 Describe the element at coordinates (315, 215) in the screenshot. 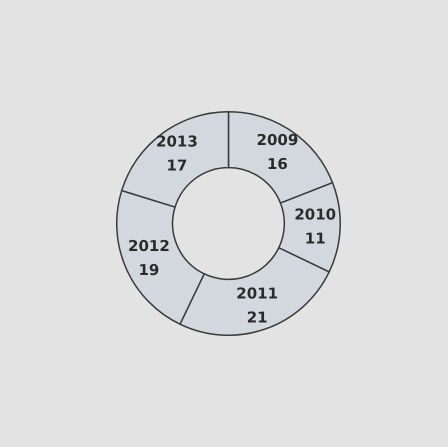

I see `slice-label: 2010` at that location.